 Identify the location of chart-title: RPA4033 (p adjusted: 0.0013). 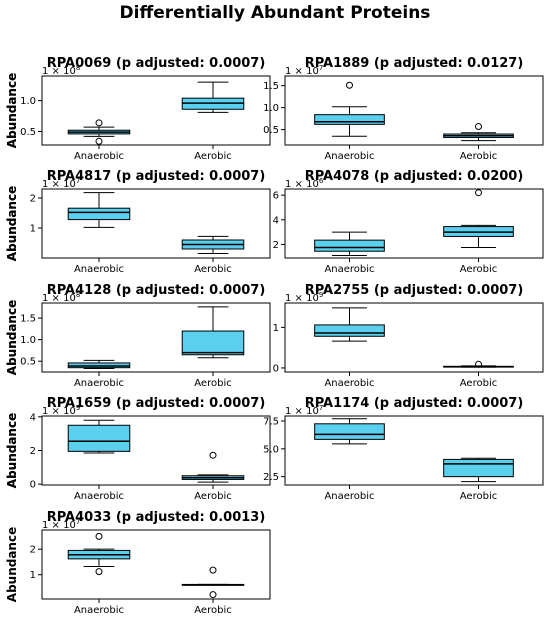
(156, 517).